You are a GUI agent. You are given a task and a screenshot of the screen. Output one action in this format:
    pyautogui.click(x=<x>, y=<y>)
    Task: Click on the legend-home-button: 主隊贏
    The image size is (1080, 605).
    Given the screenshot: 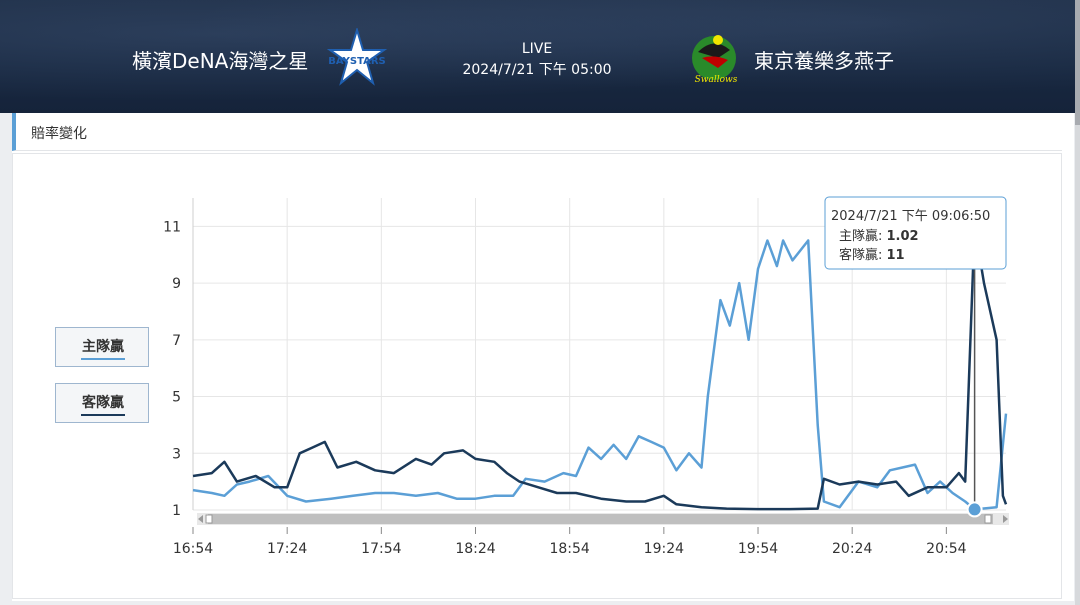 What is the action you would take?
    pyautogui.click(x=102, y=347)
    